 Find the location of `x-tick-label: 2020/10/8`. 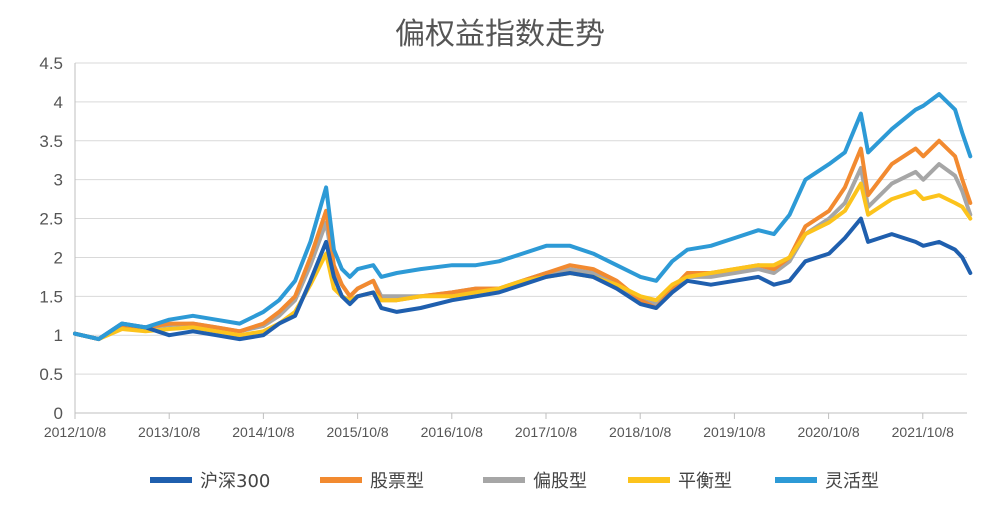

x-tick-label: 2020/10/8 is located at coordinates (828, 432).